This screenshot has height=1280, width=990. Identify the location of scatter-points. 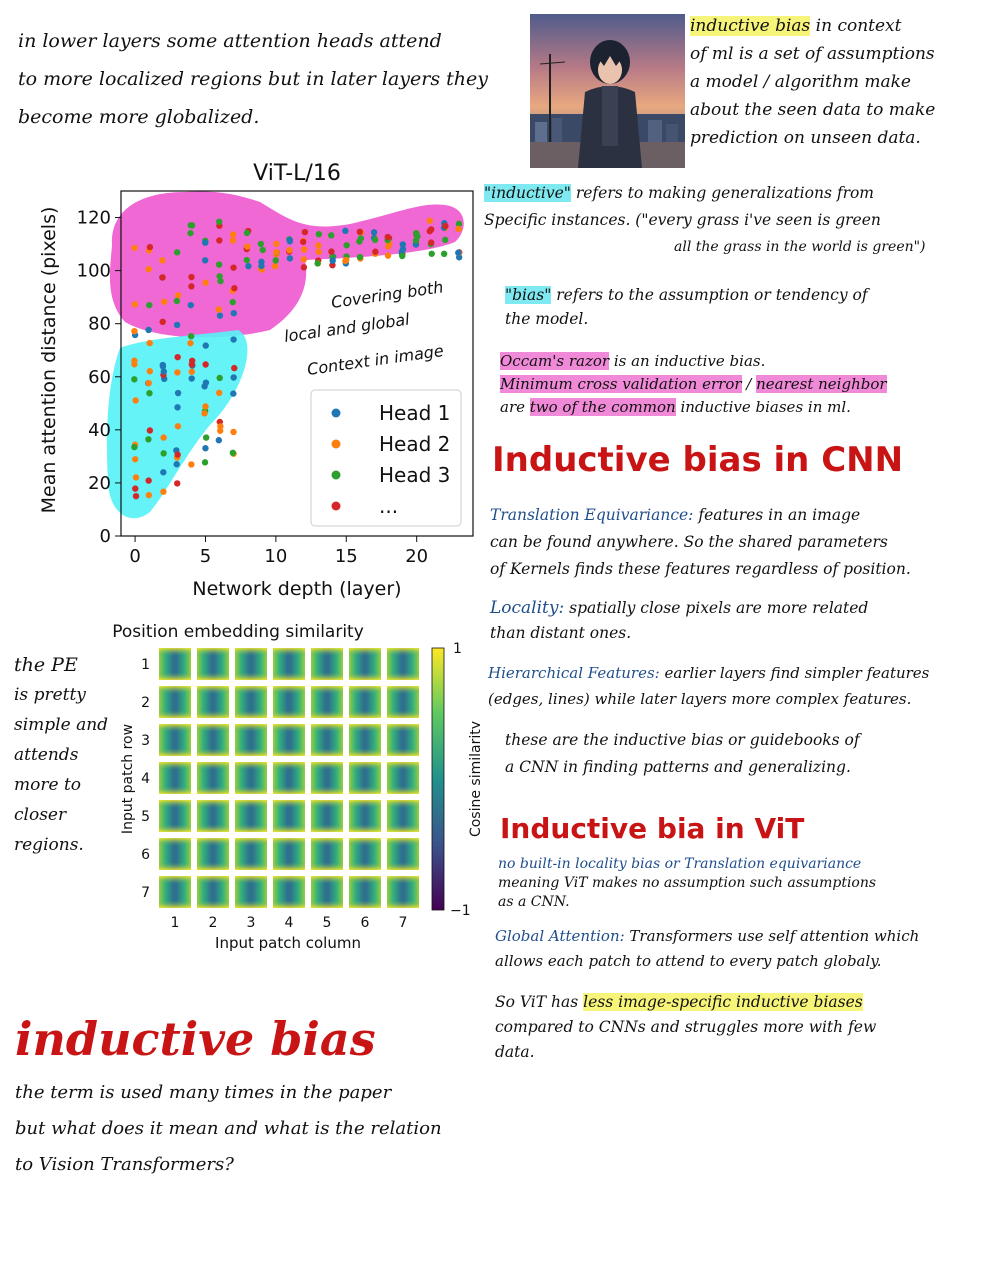
(297, 358).